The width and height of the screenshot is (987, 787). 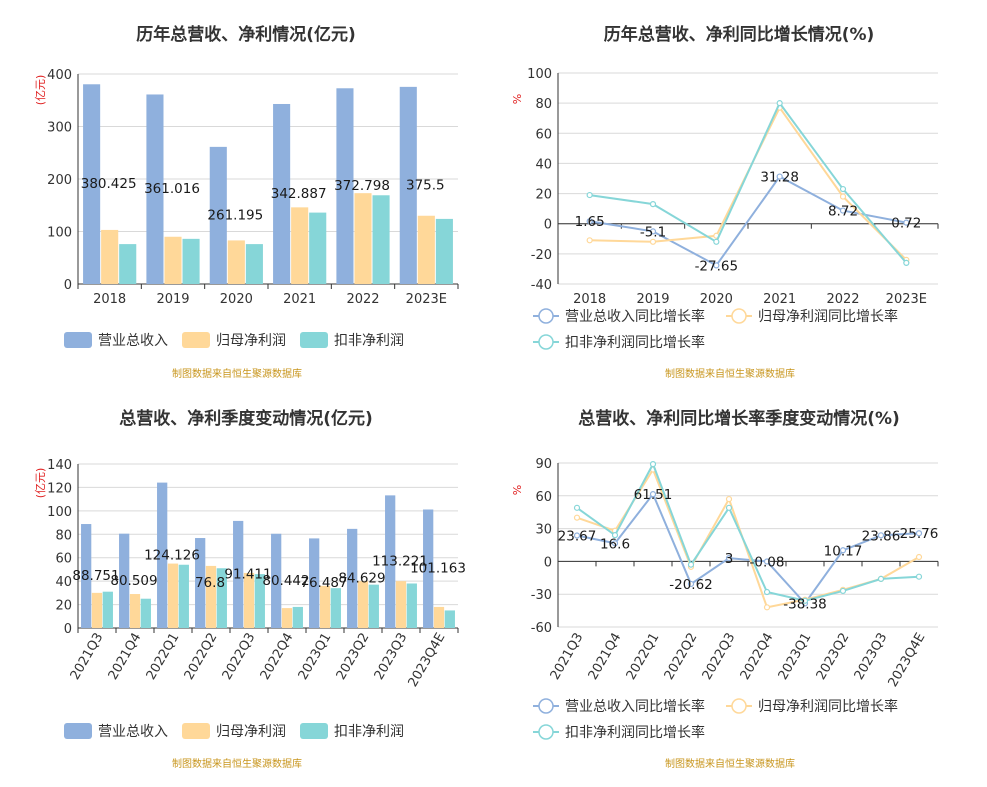 I want to click on data-label: 375.5, so click(x=425, y=185).